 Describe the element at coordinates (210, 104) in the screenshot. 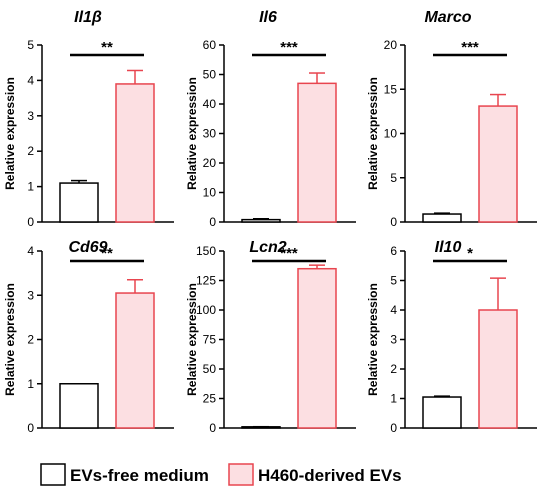

I see `y-tick-label: 40` at that location.